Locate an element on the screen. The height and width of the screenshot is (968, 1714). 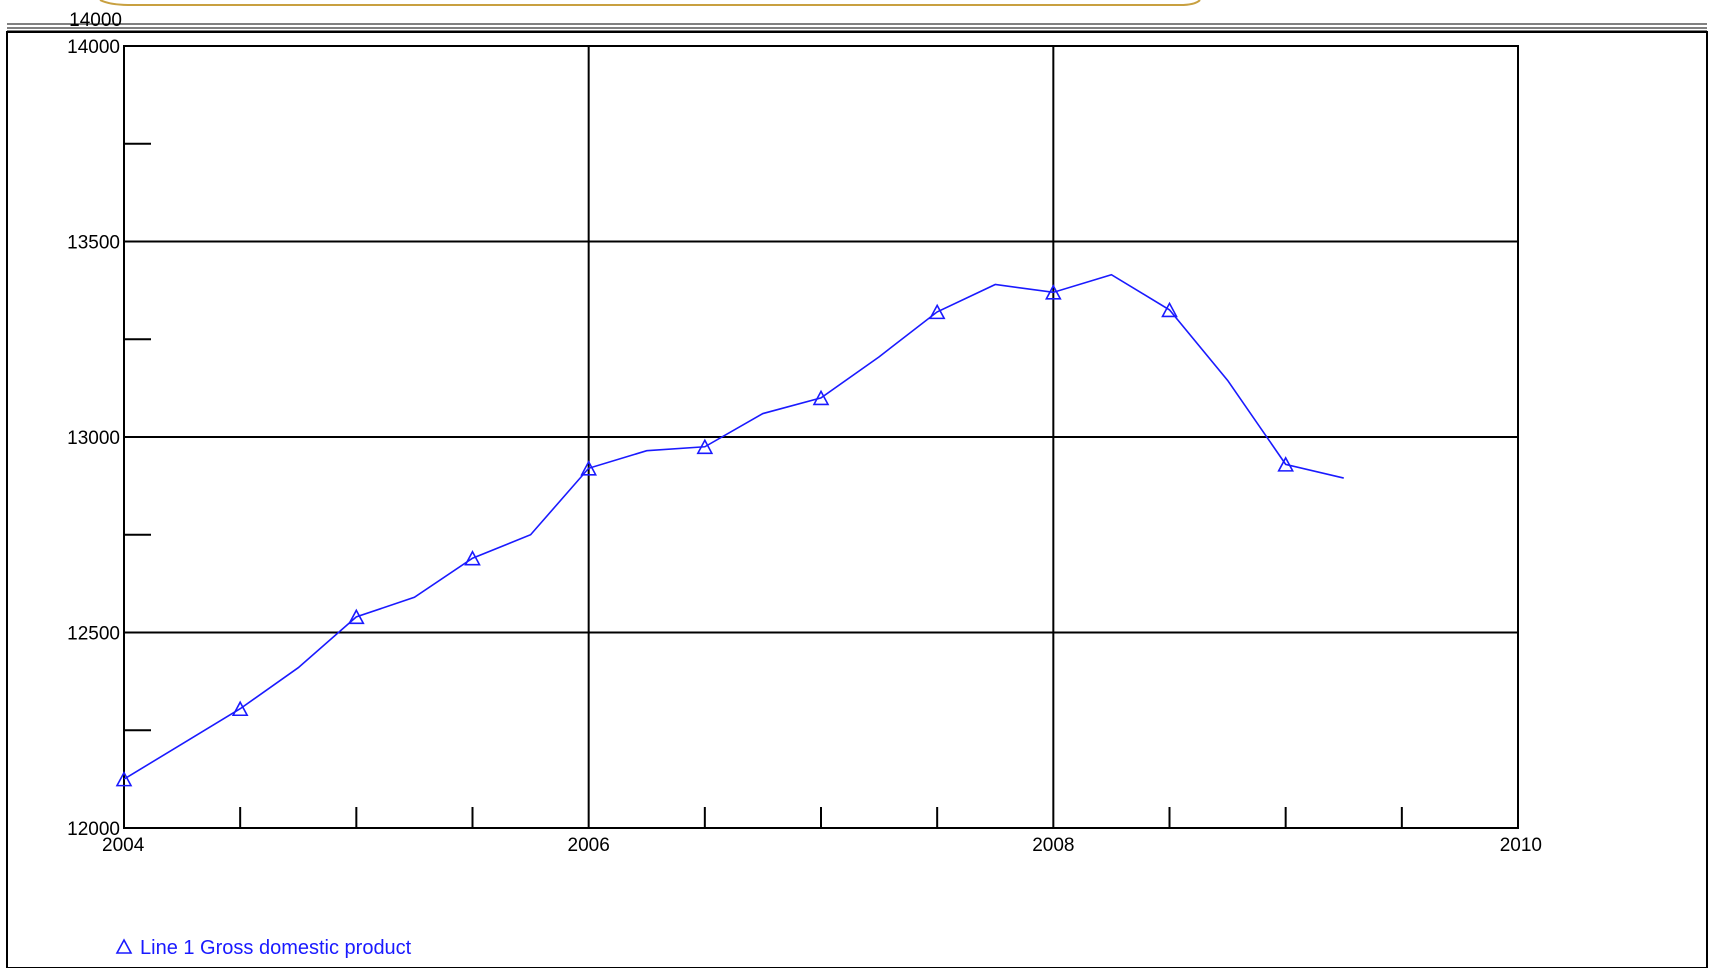
y-tick-label-0: 12000 is located at coordinates (93, 829).